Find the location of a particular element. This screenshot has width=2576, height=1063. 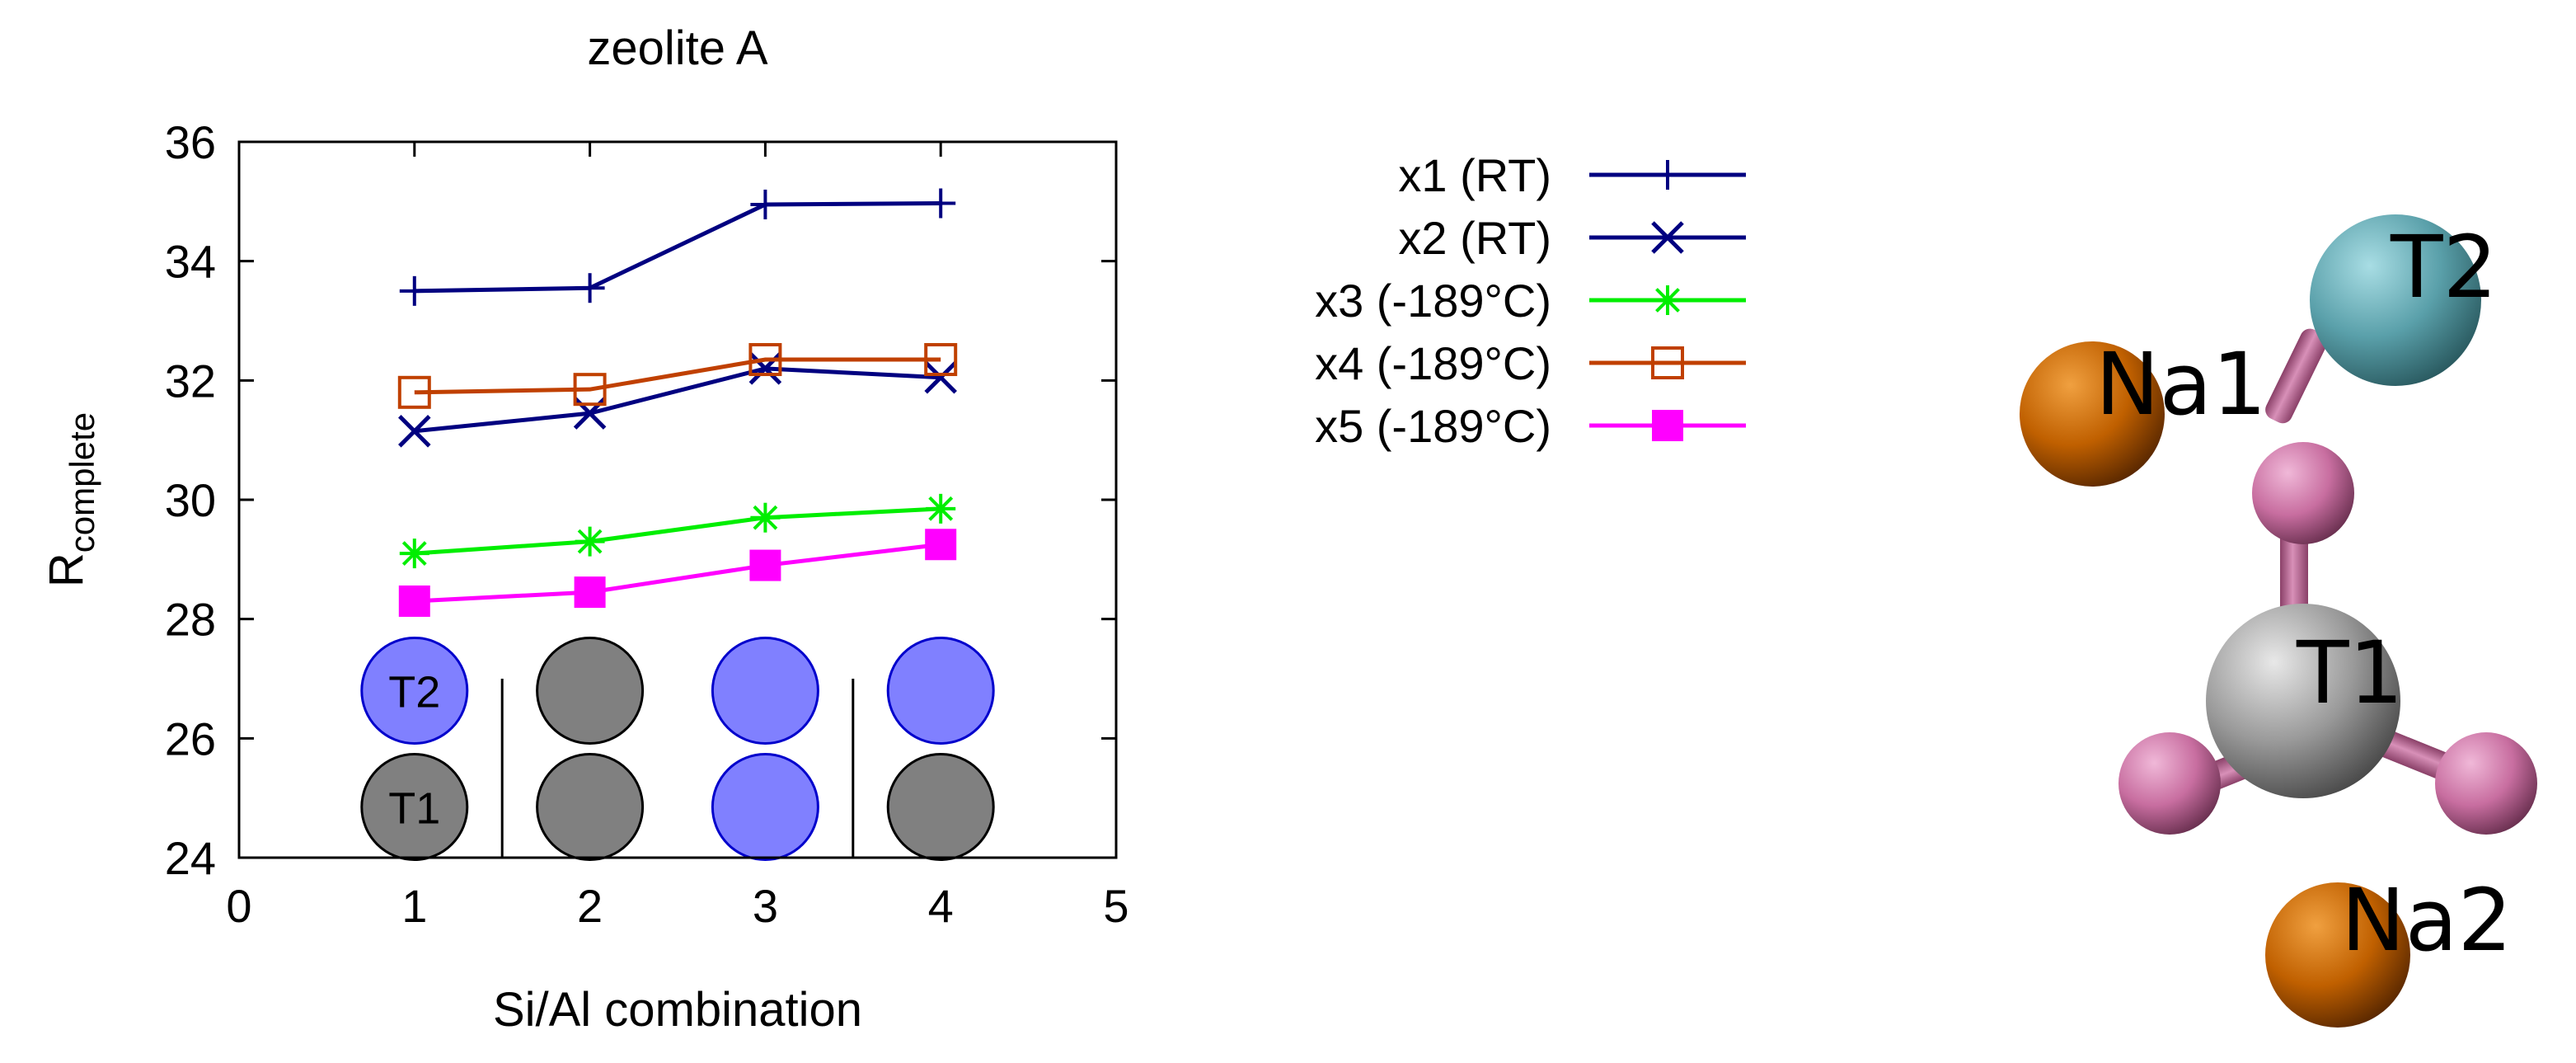

y-tick-label: 32 is located at coordinates (191, 381).